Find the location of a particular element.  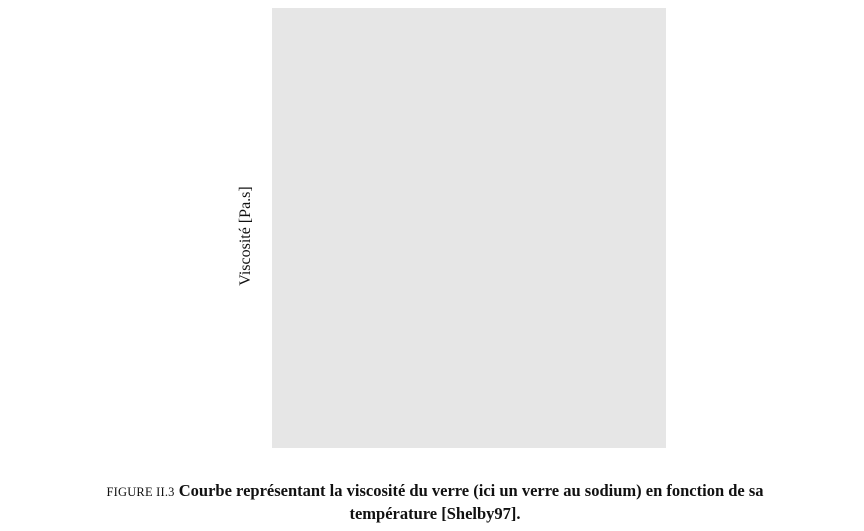

caption-text-line2: température [Shelby97]. is located at coordinates (435, 513).